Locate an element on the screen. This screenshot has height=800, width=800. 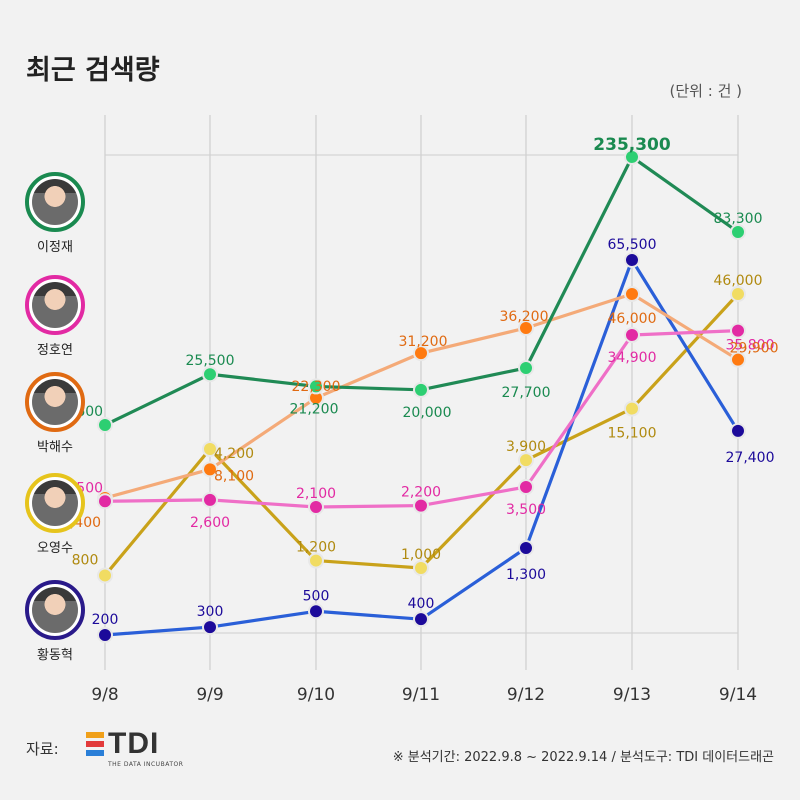
avatar-name: 정호연 is located at coordinates (55, 350).